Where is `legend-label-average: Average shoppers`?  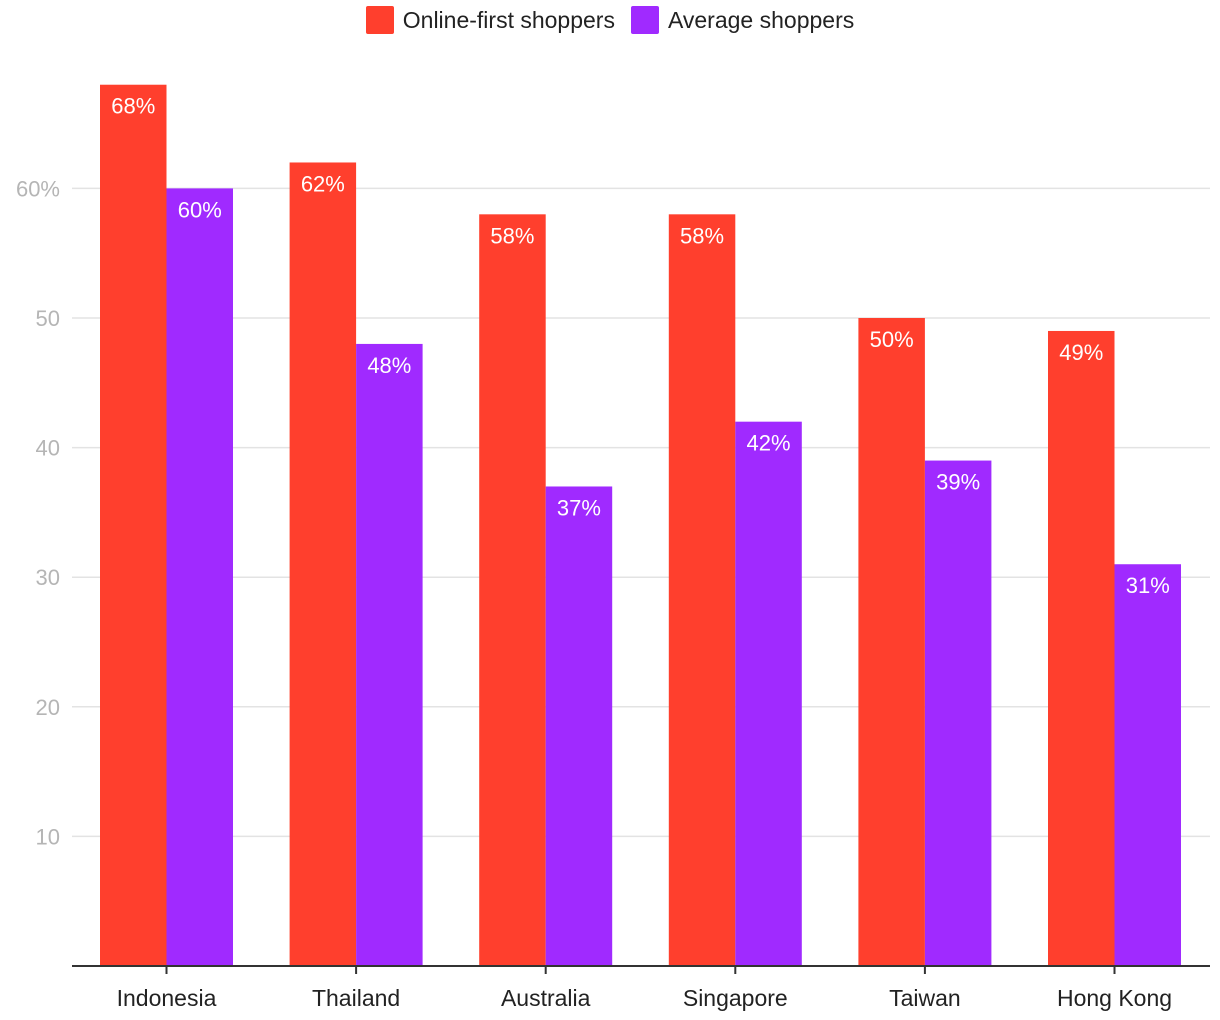
legend-label-average: Average shoppers is located at coordinates (761, 19).